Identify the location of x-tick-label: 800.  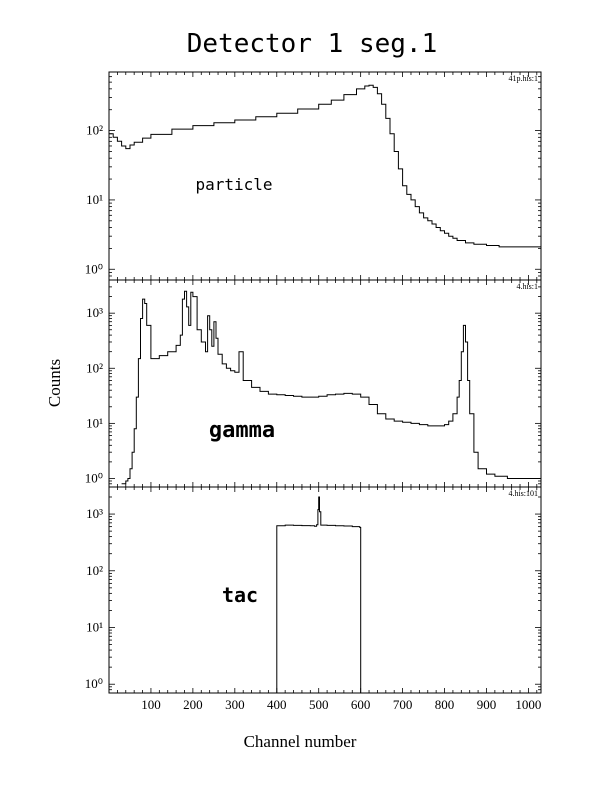
(445, 704).